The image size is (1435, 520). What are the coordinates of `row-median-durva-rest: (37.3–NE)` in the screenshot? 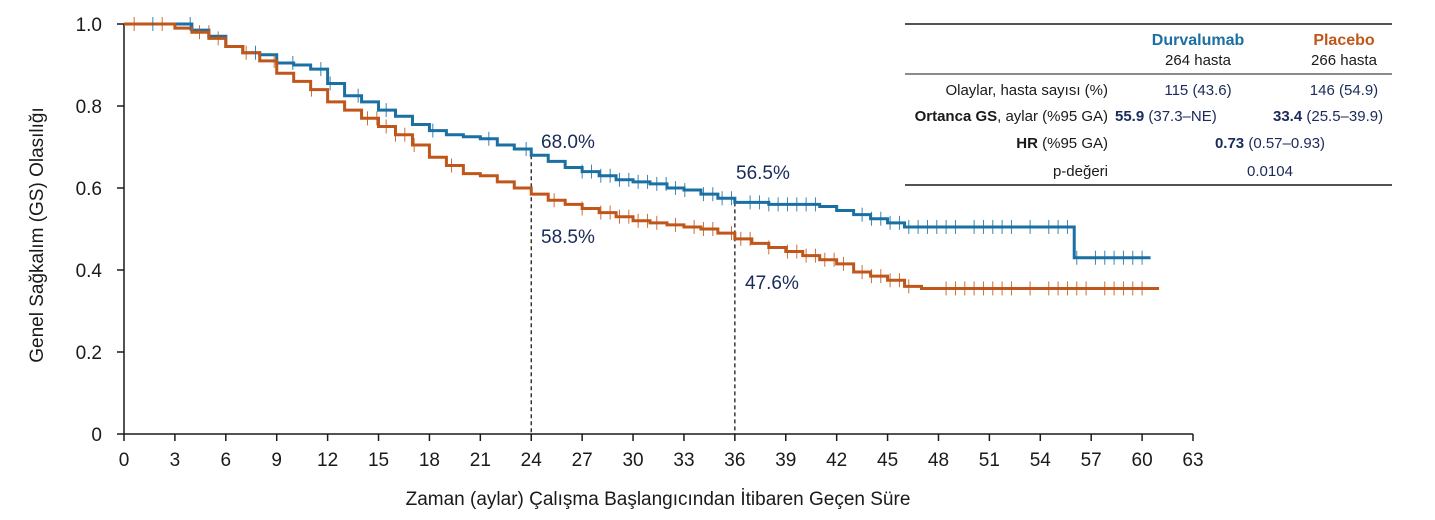 It's located at (1180, 116).